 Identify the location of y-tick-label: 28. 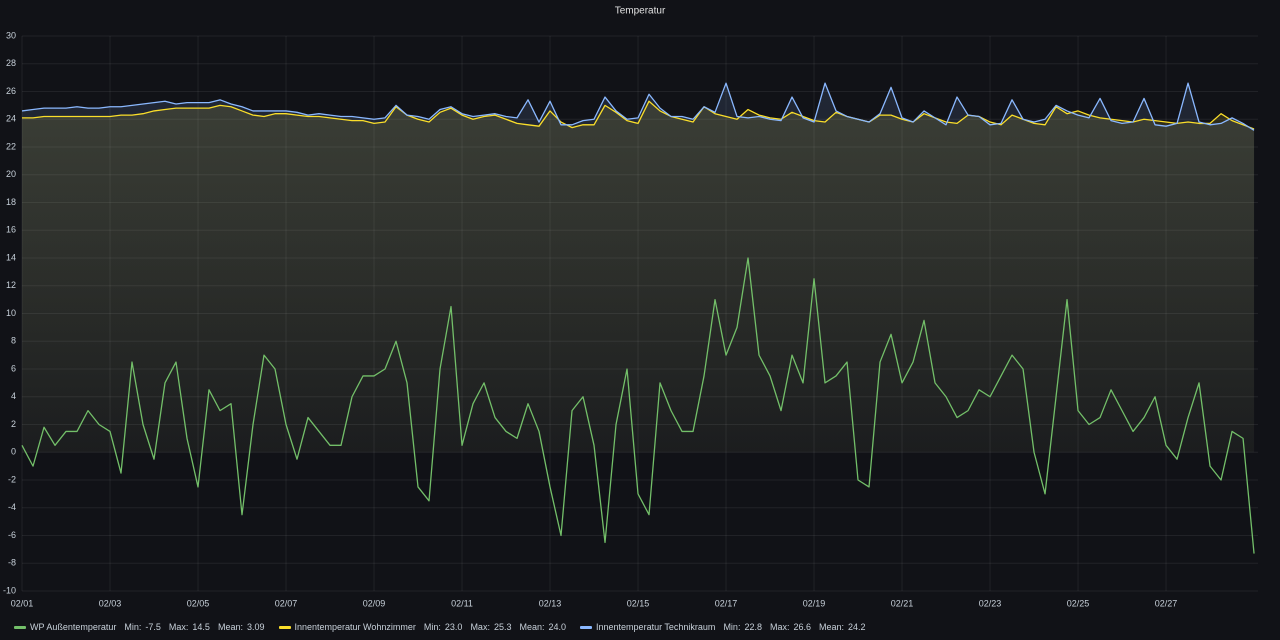
(11, 63).